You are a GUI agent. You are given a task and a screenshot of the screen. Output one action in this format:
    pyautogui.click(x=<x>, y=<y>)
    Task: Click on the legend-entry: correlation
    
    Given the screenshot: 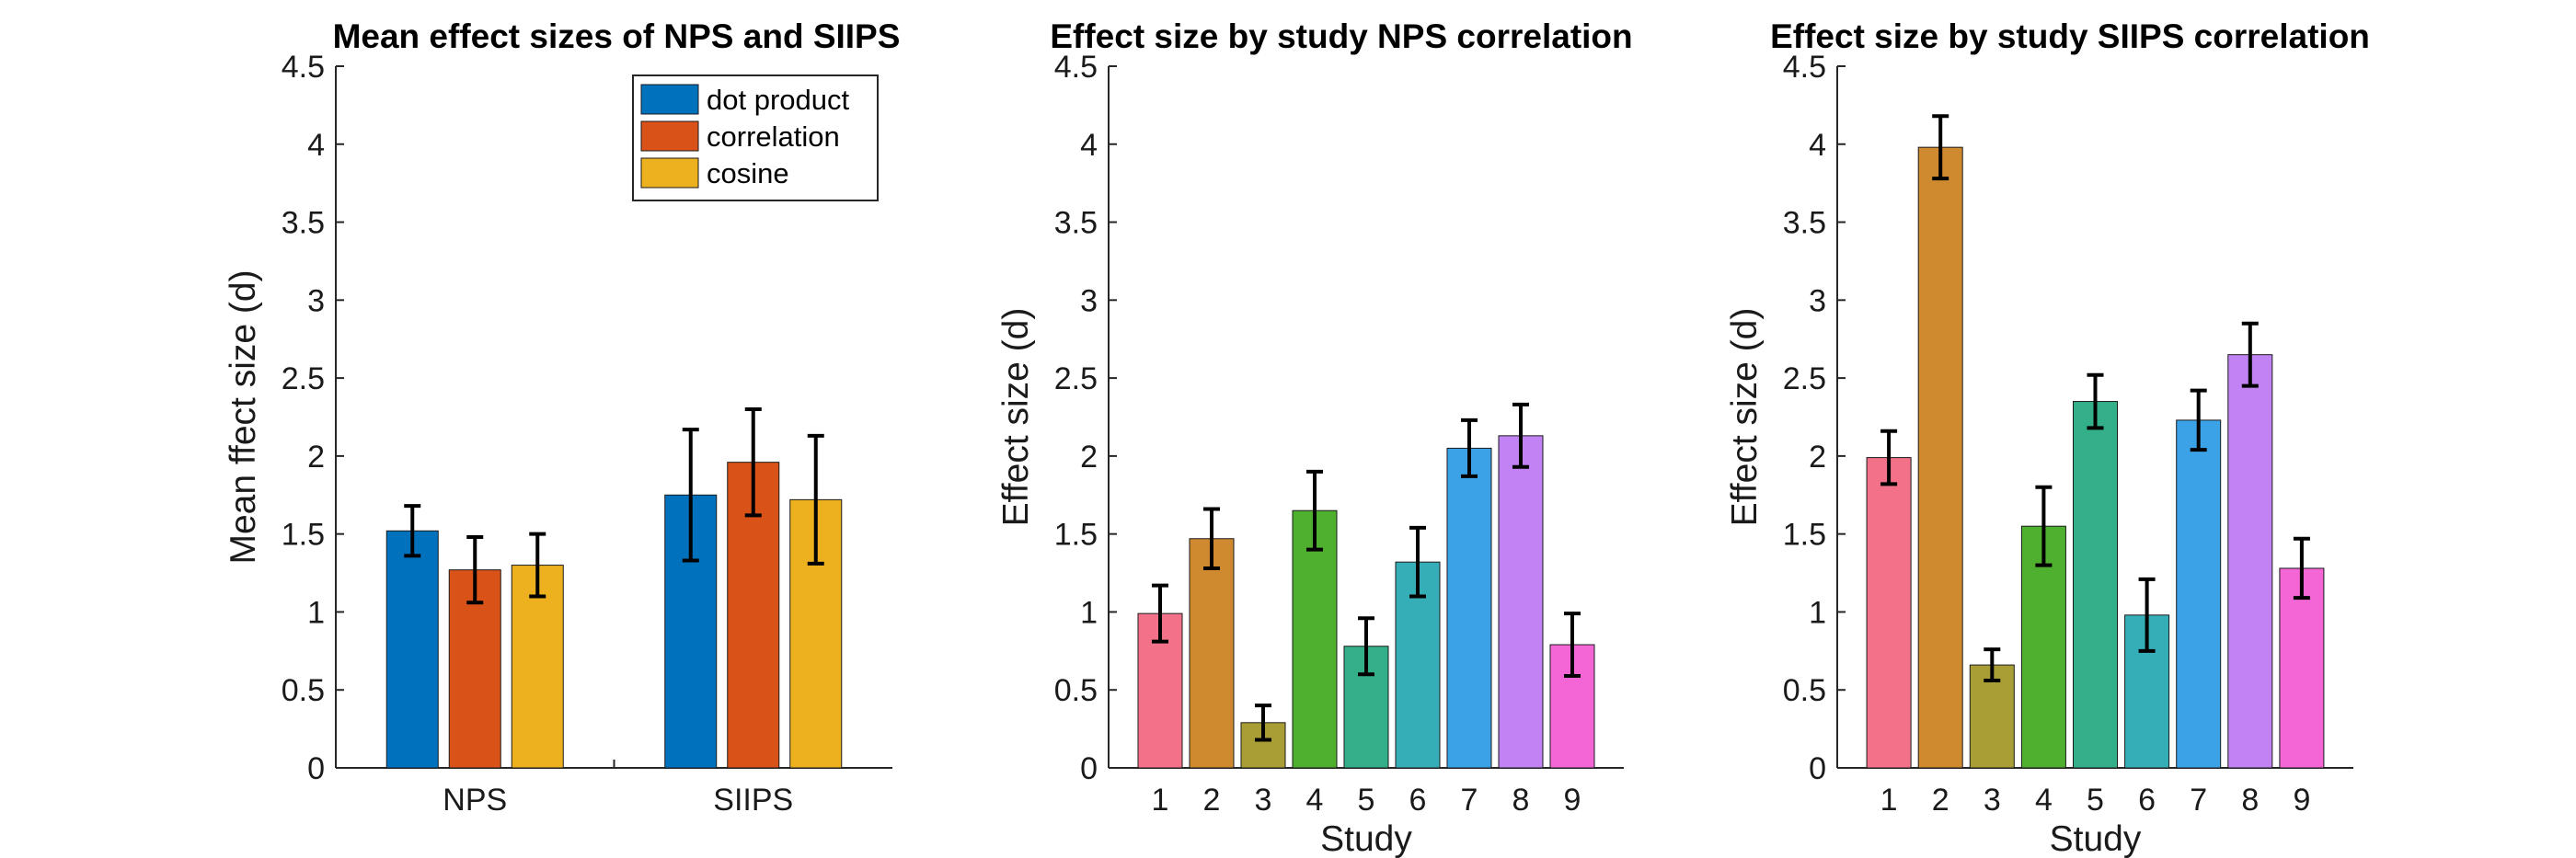 What is the action you would take?
    pyautogui.click(x=773, y=136)
    